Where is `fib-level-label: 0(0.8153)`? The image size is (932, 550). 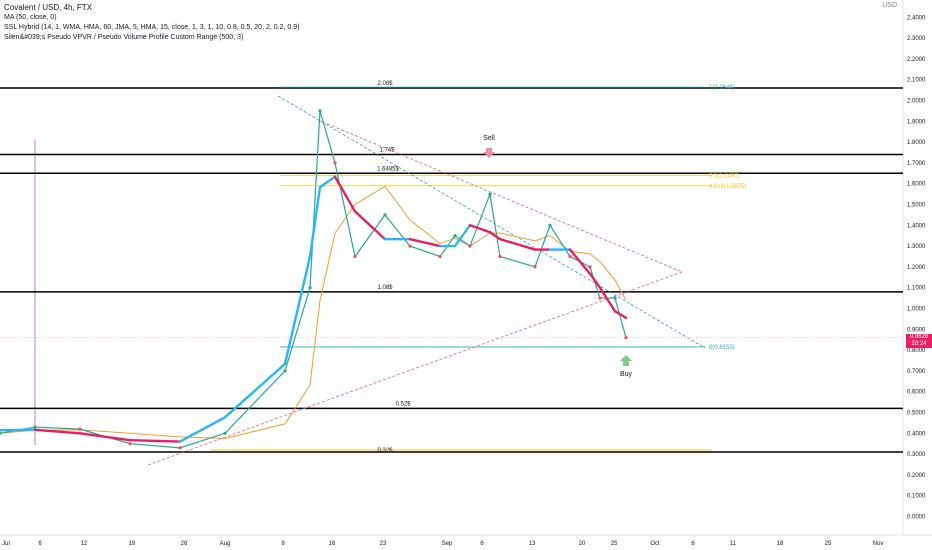
fib-level-label: 0(0.8153) is located at coordinates (722, 348).